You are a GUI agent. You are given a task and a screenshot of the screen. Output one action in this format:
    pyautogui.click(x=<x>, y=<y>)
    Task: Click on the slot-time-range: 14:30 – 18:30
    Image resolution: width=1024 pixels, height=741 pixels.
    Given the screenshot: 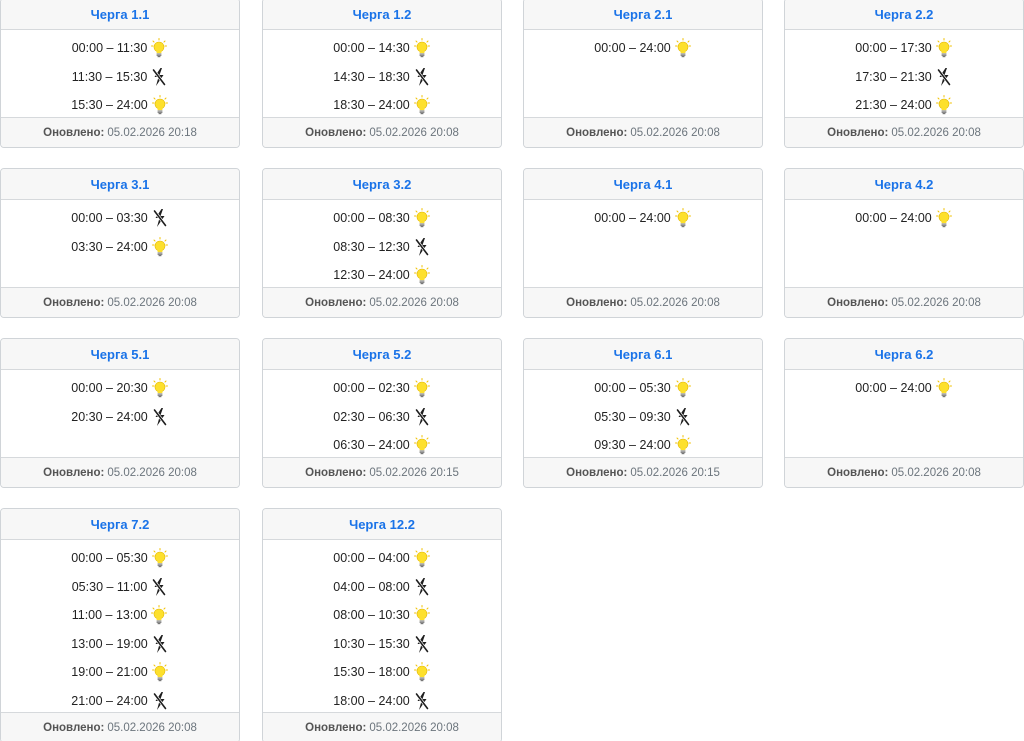 What is the action you would take?
    pyautogui.click(x=371, y=76)
    